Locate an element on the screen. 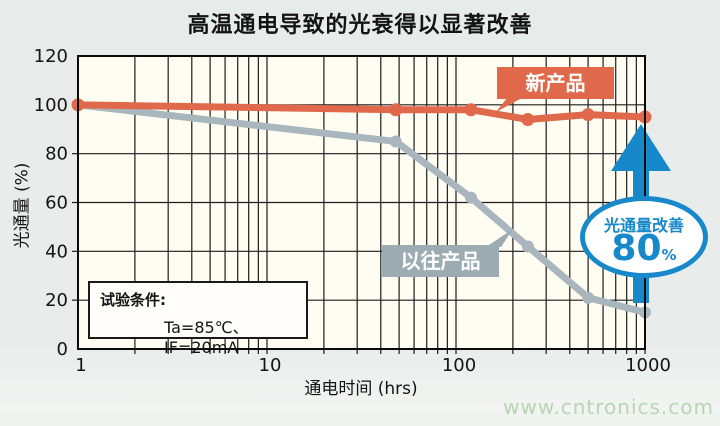 The image size is (720, 426). improvement-badge-caption: 光通量改善 is located at coordinates (643, 225).